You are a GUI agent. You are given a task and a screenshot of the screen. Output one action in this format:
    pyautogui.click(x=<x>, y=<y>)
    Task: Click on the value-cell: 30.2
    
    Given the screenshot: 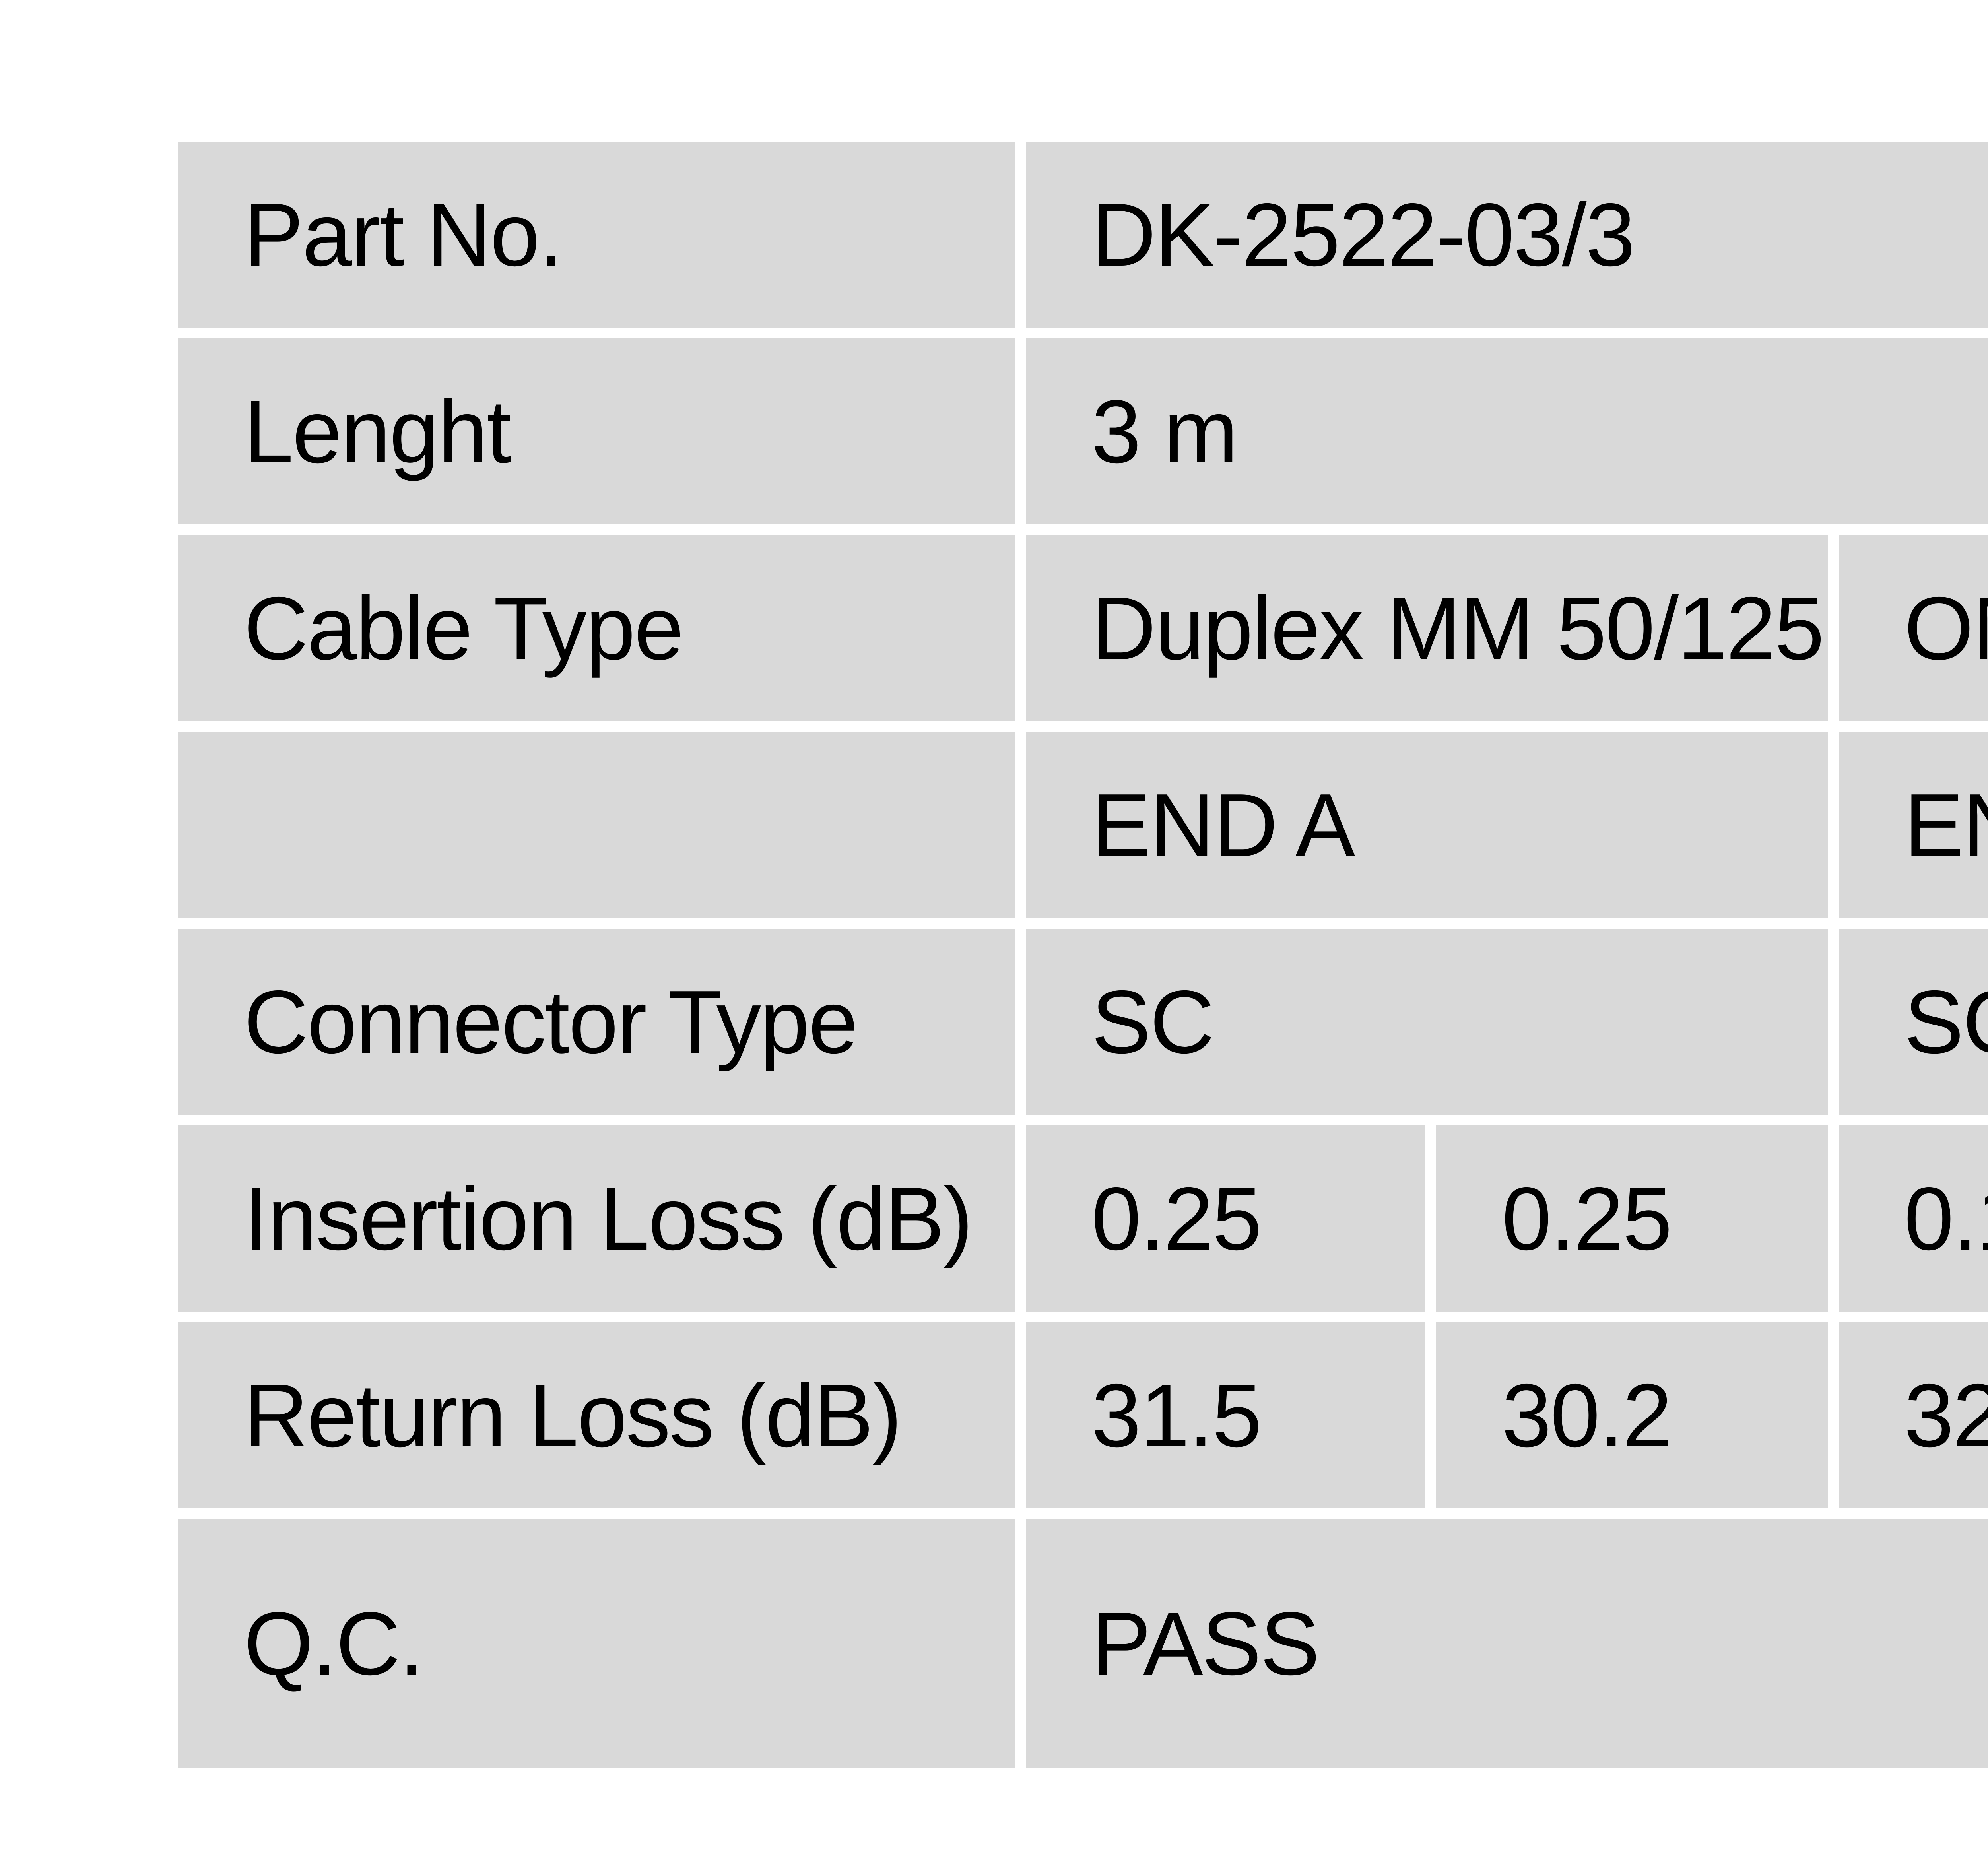 What is the action you would take?
    pyautogui.click(x=1632, y=1415)
    